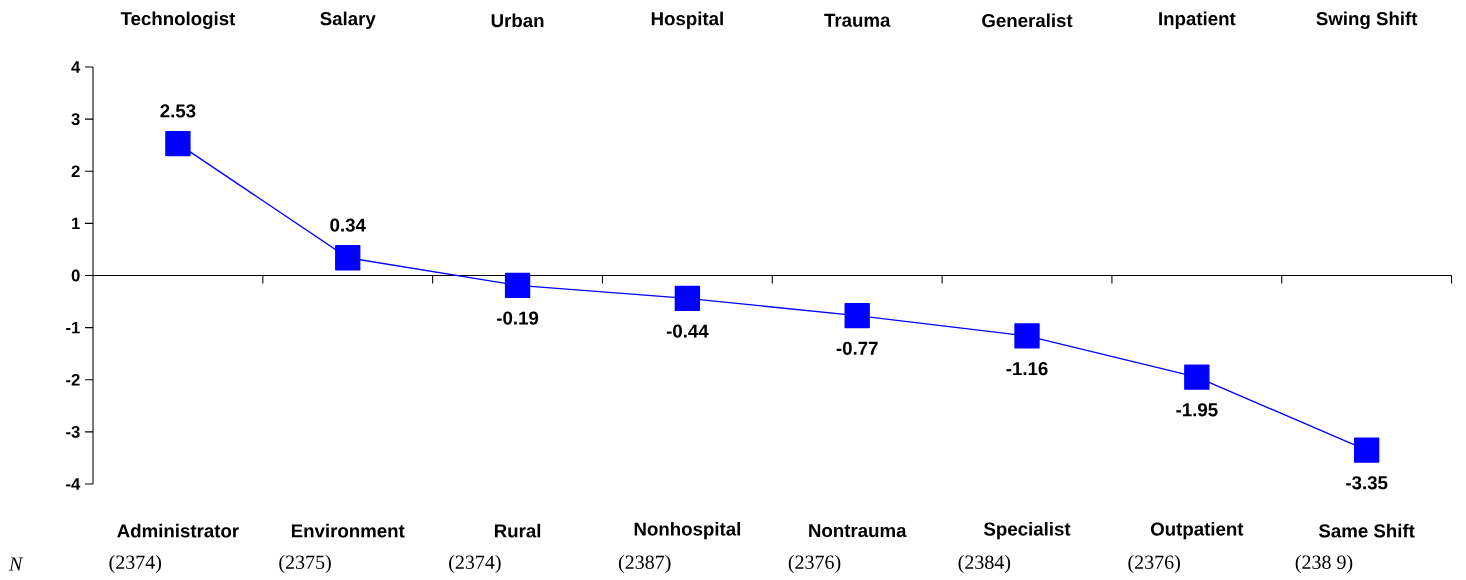 The image size is (1466, 580). I want to click on data-label: -1.95, so click(1197, 410).